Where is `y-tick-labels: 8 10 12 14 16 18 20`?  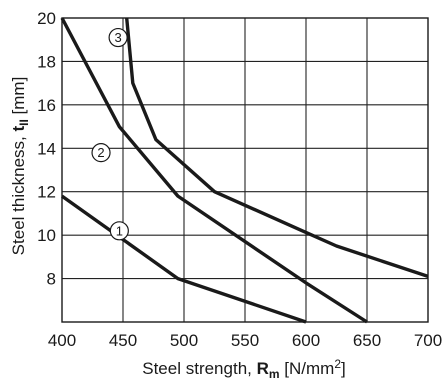 y-tick-labels: 8 10 12 14 16 18 20 is located at coordinates (46, 149).